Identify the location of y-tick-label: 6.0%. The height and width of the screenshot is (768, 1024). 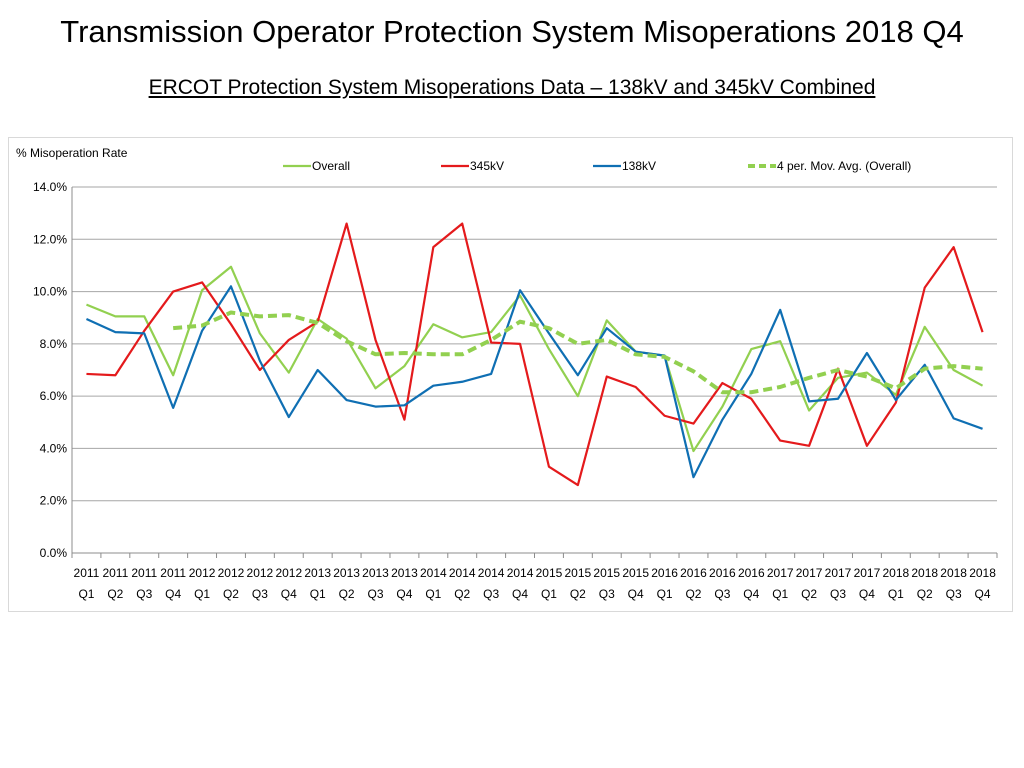
(54, 396).